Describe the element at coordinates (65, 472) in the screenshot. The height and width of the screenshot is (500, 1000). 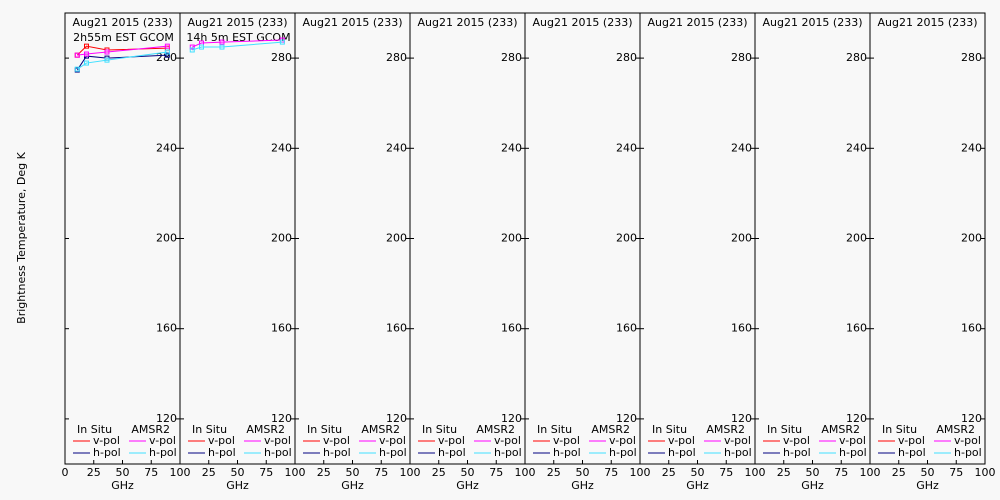
I see `x-tick-label: 0` at that location.